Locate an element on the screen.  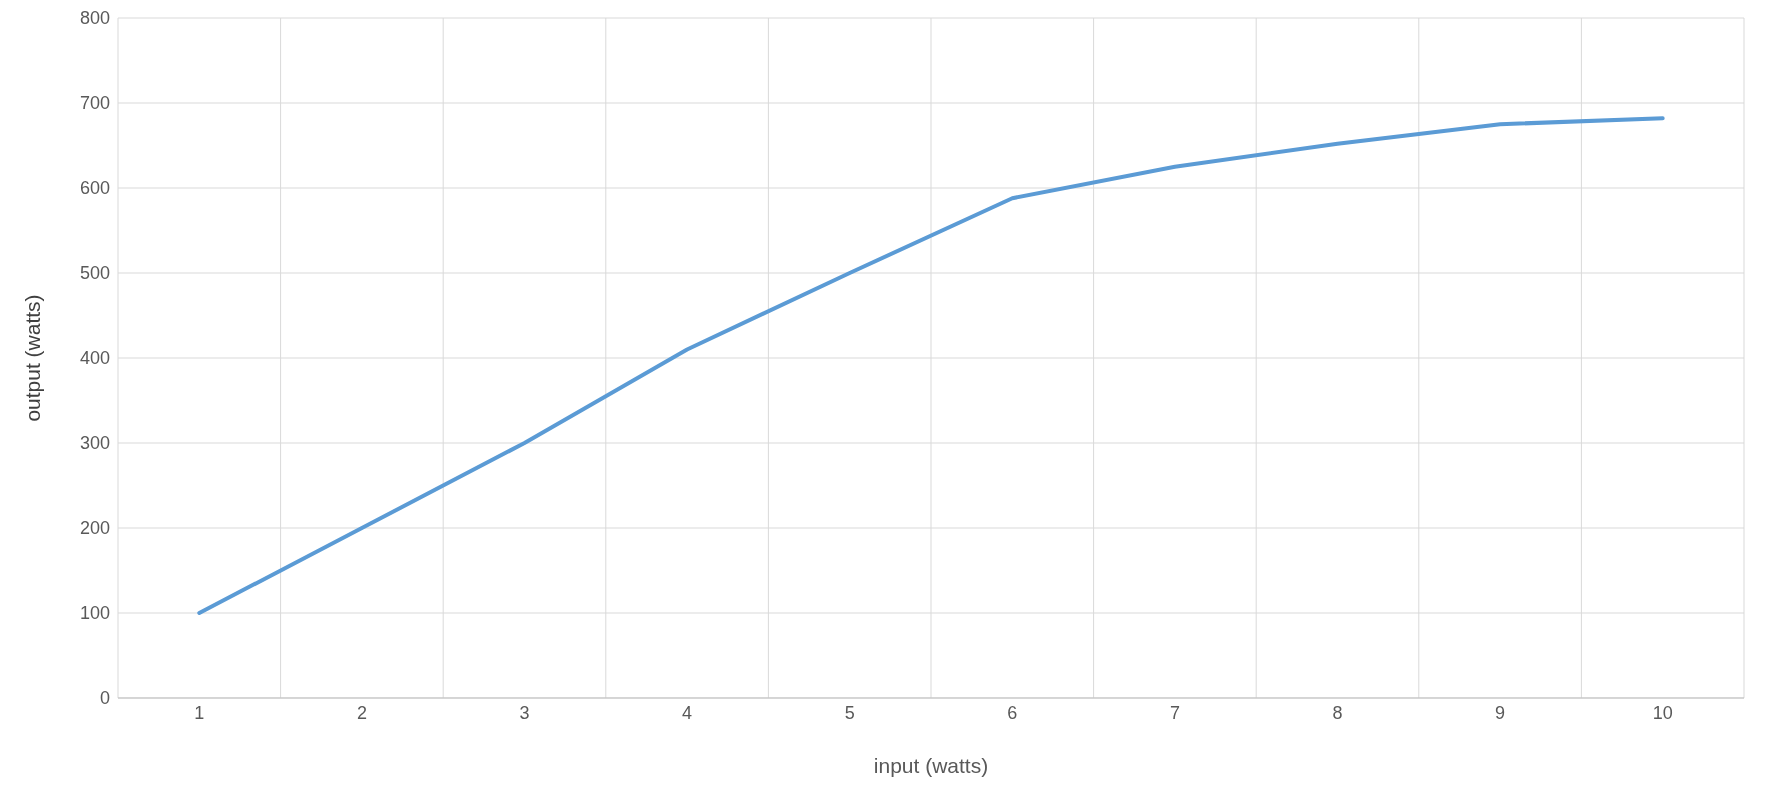
x-tick-label: 7 is located at coordinates (1174, 712).